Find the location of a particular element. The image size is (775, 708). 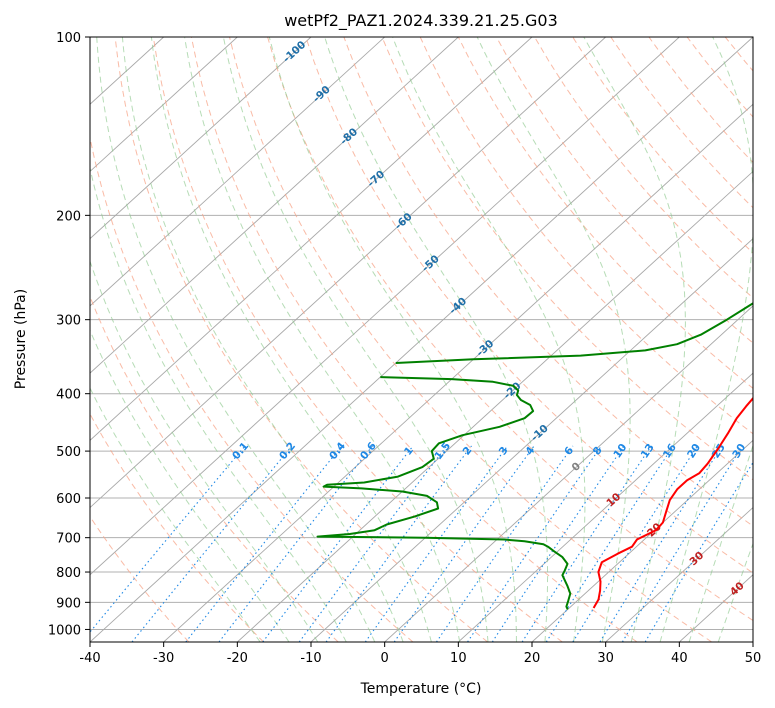

y-tick-label: 800 is located at coordinates (68, 573).